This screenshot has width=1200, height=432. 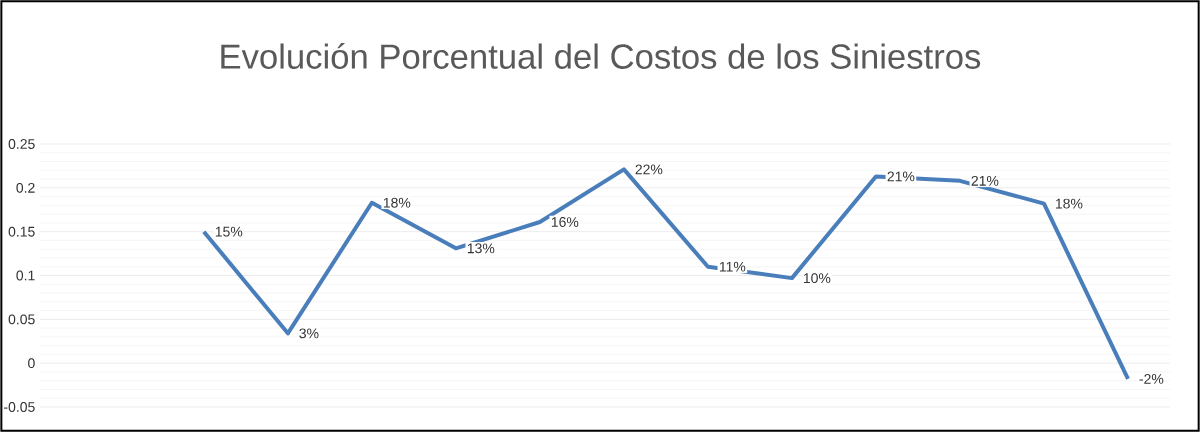 What do you see at coordinates (565, 222) in the screenshot?
I see `data-label: 16%` at bounding box center [565, 222].